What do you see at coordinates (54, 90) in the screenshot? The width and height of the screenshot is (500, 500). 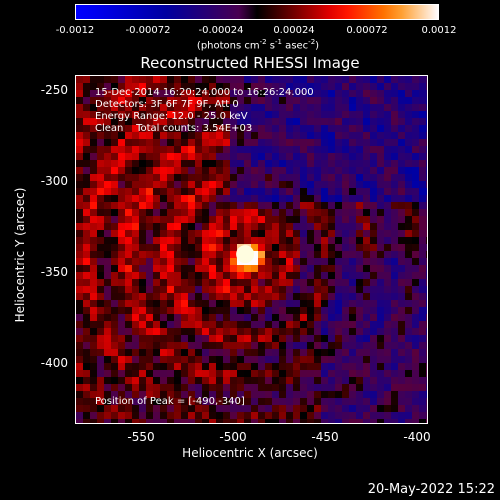 I see `y-tick-label: -250` at bounding box center [54, 90].